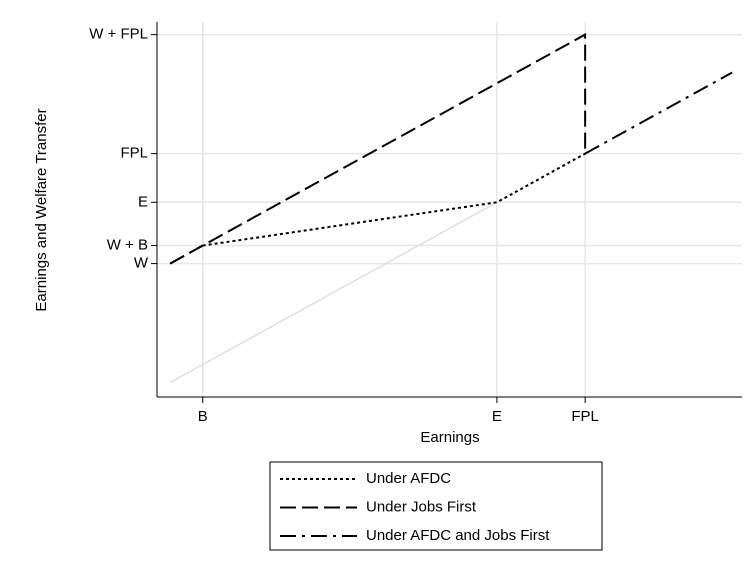 The width and height of the screenshot is (753, 582). I want to click on y-tick-label: W + FPL, so click(118, 34).